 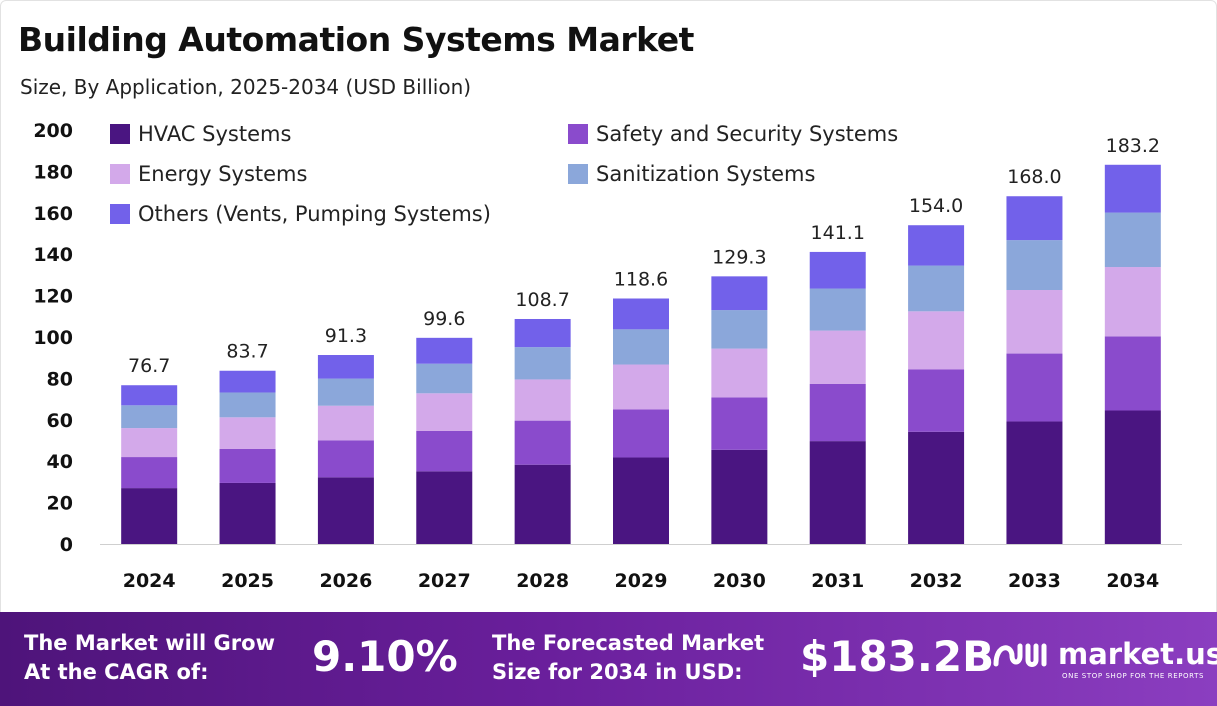 I want to click on bar-total-label: 91.3, so click(x=346, y=336).